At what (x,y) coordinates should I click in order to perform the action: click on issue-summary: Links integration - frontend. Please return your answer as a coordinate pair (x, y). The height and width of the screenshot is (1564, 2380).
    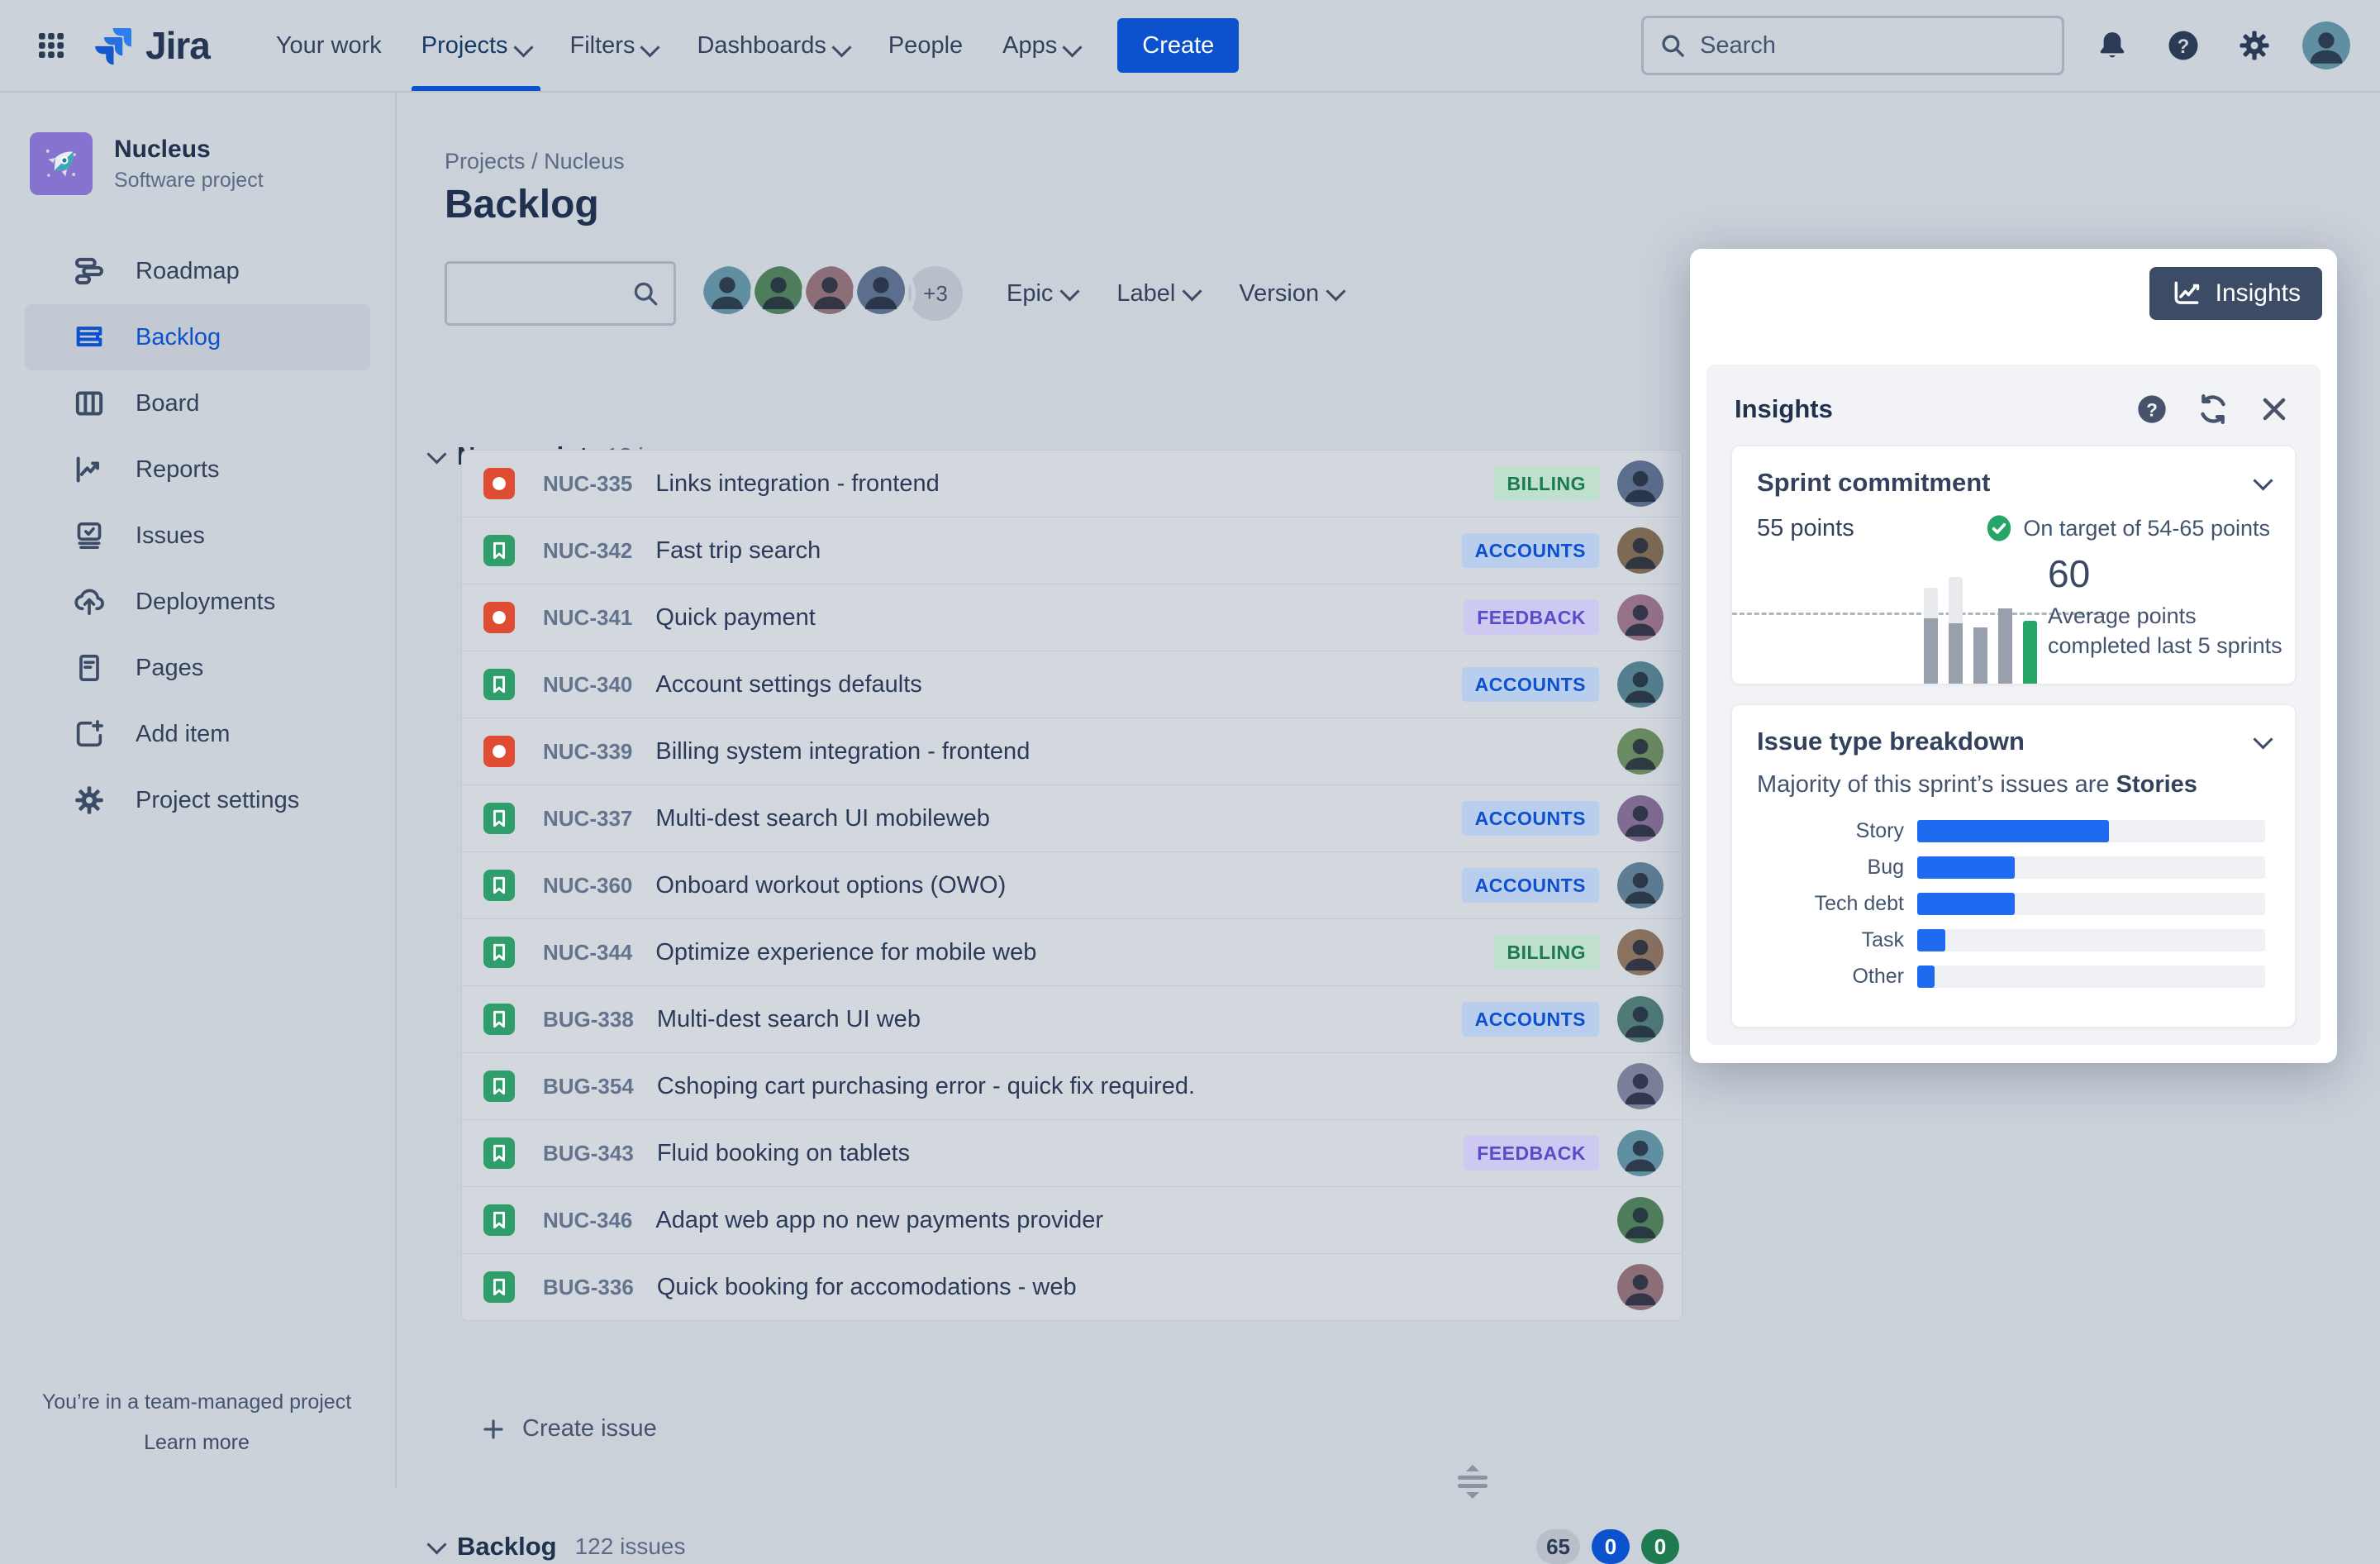
    Looking at the image, I should click on (797, 484).